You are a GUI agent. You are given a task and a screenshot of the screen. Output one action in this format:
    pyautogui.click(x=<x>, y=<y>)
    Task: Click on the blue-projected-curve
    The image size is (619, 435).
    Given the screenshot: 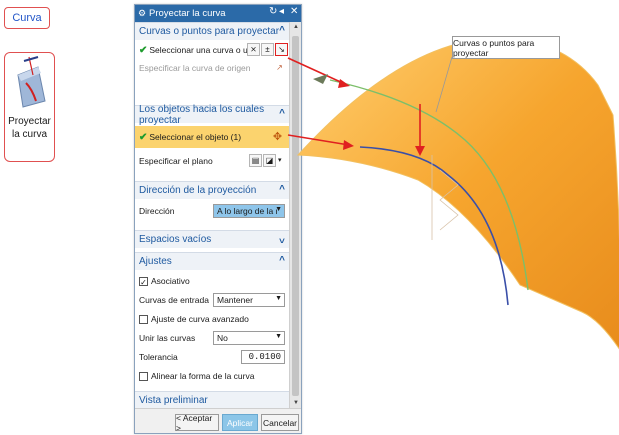 What is the action you would take?
    pyautogui.click(x=434, y=226)
    